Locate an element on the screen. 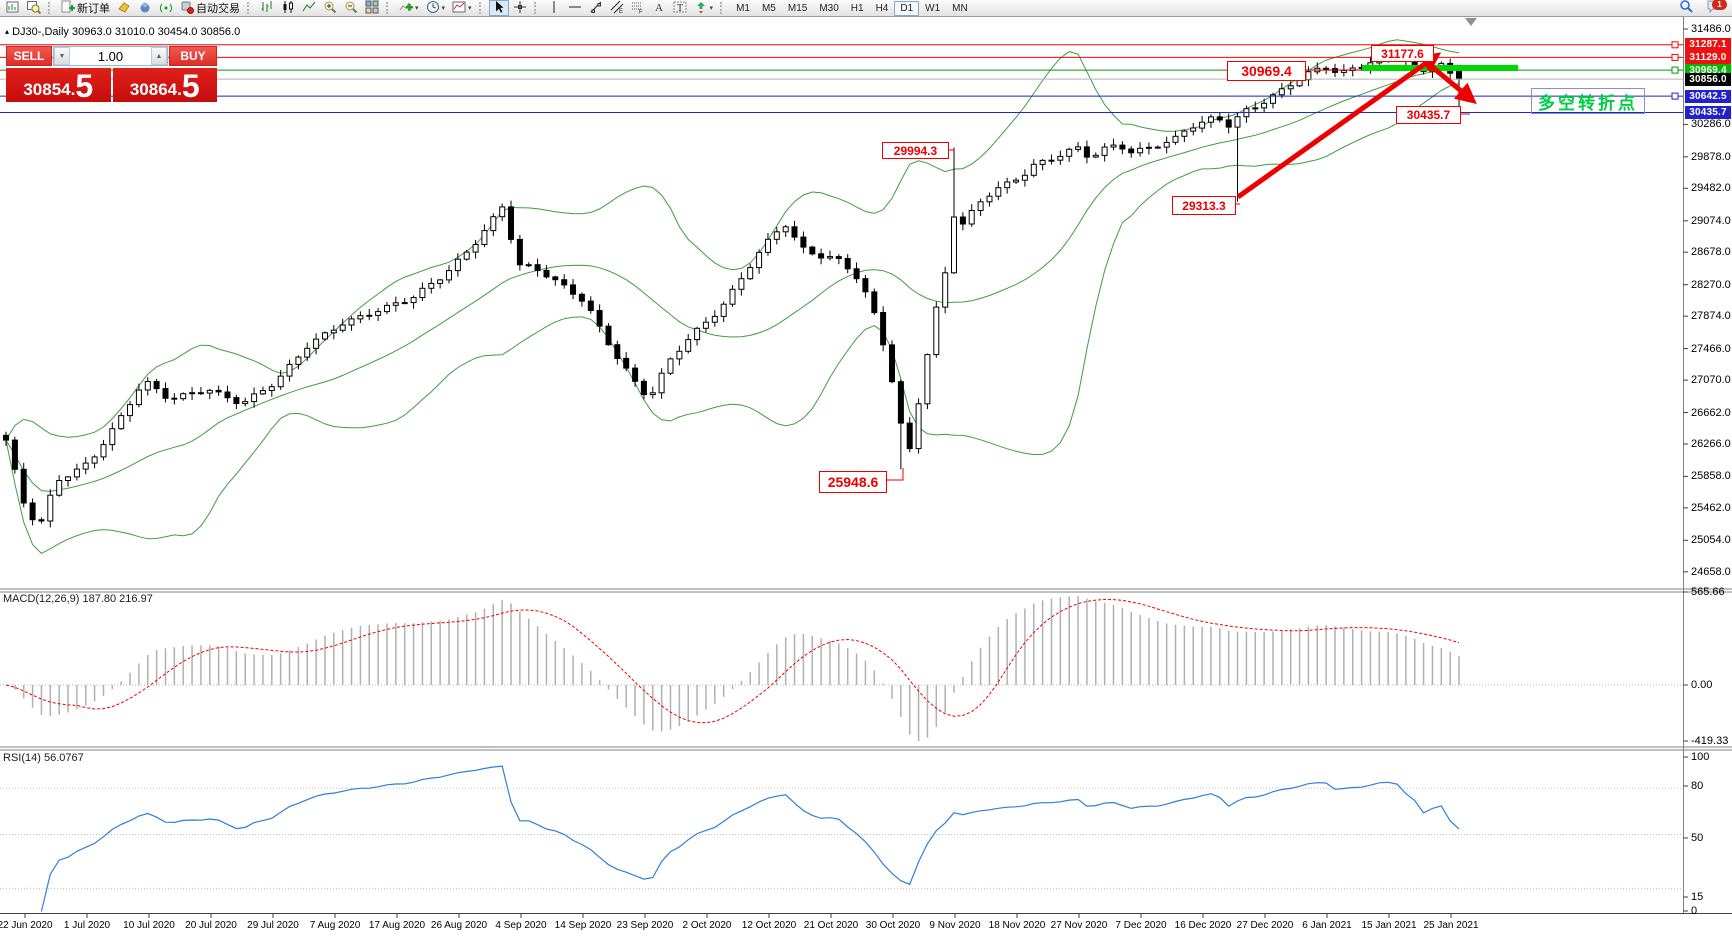 The width and height of the screenshot is (1732, 941). notifications-button: 1 is located at coordinates (1715, 8).